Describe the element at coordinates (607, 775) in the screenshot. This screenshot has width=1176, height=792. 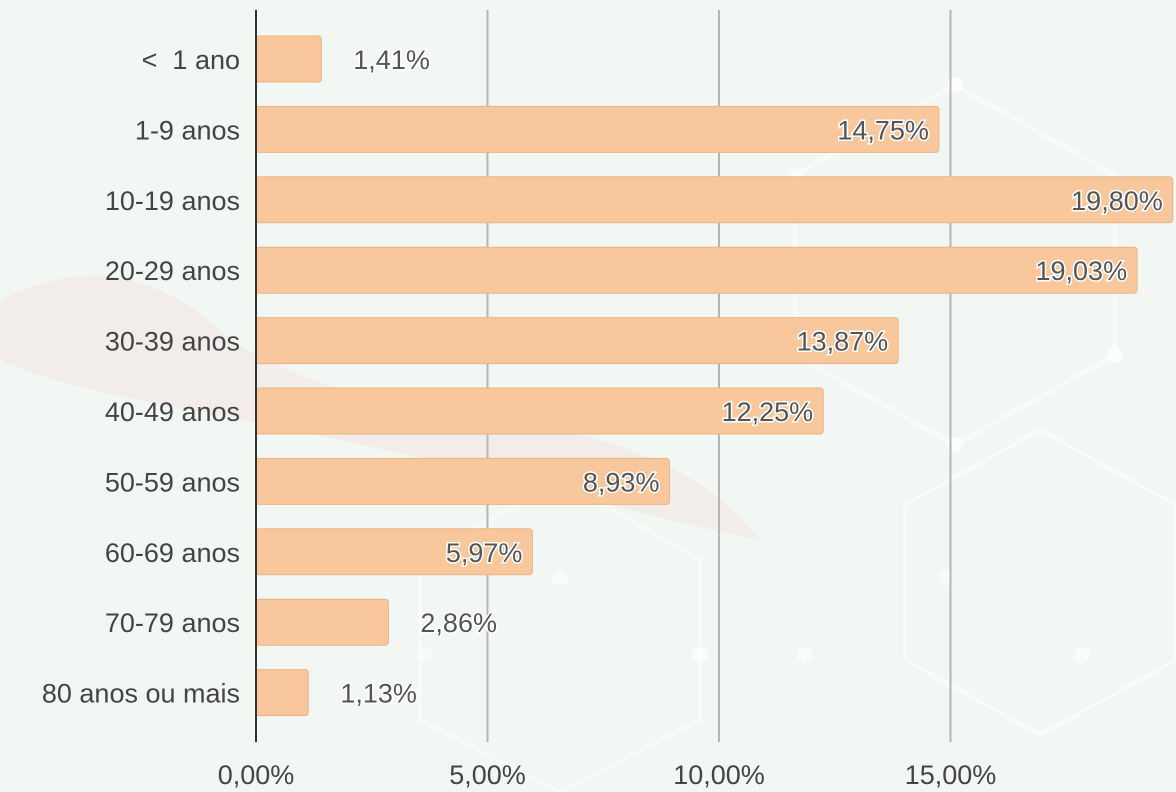
I see `x-tick-labels: 0,00% 5,00% 10,00% 15,00%` at that location.